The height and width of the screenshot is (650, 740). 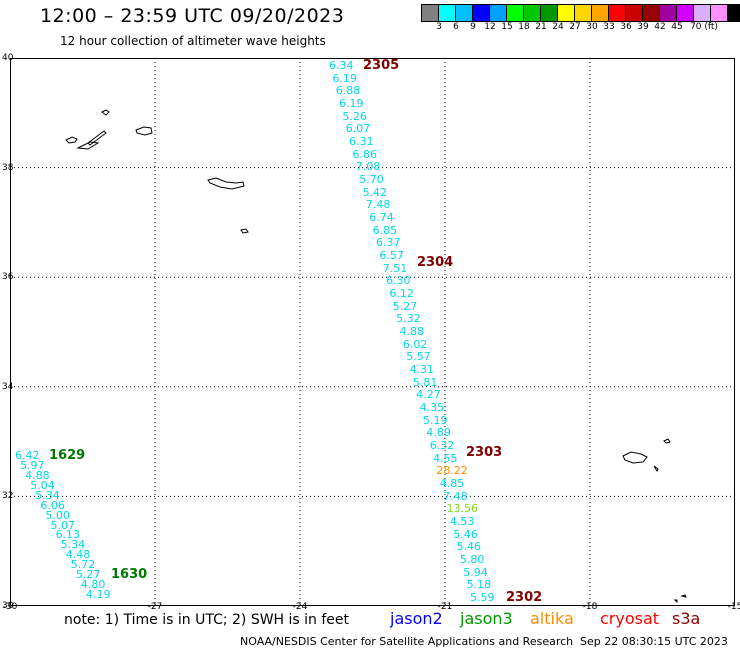 What do you see at coordinates (381, 65) in the screenshot?
I see `pass-id-label: 2305` at bounding box center [381, 65].